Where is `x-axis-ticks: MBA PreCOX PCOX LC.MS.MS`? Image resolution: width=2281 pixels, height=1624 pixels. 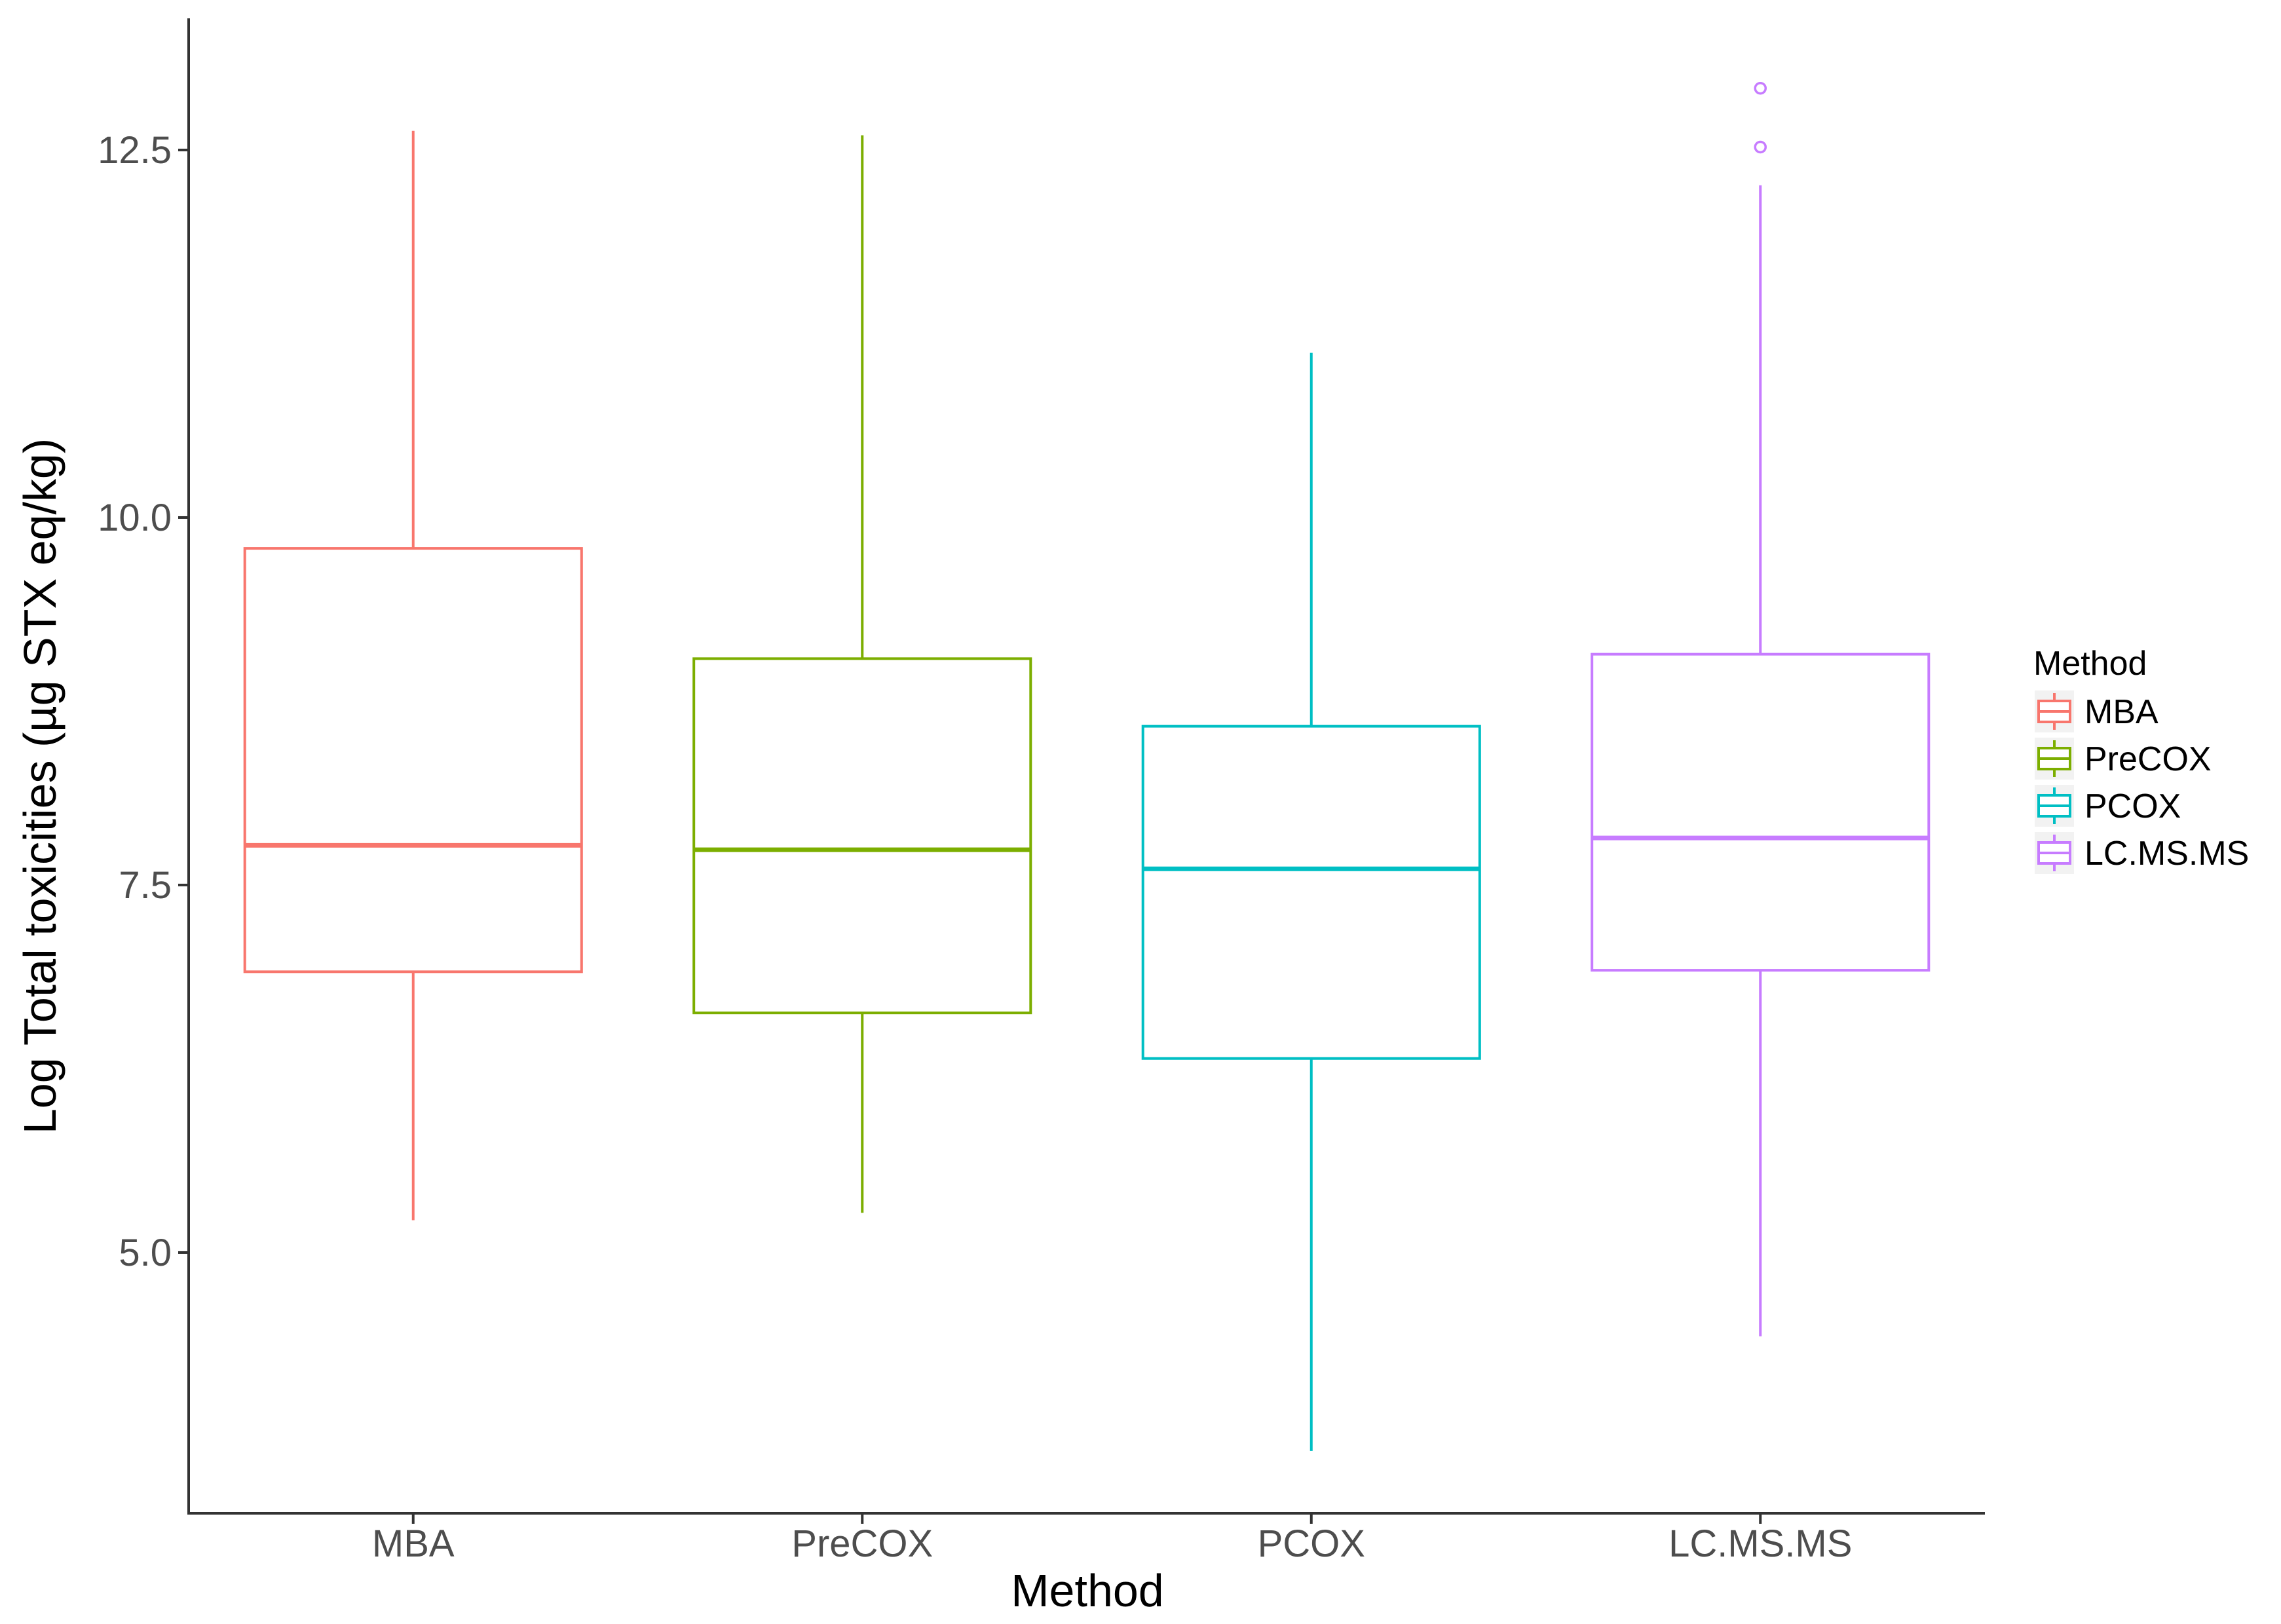
x-axis-ticks: MBA PreCOX PCOX LC.MS.MS is located at coordinates (1112, 1539).